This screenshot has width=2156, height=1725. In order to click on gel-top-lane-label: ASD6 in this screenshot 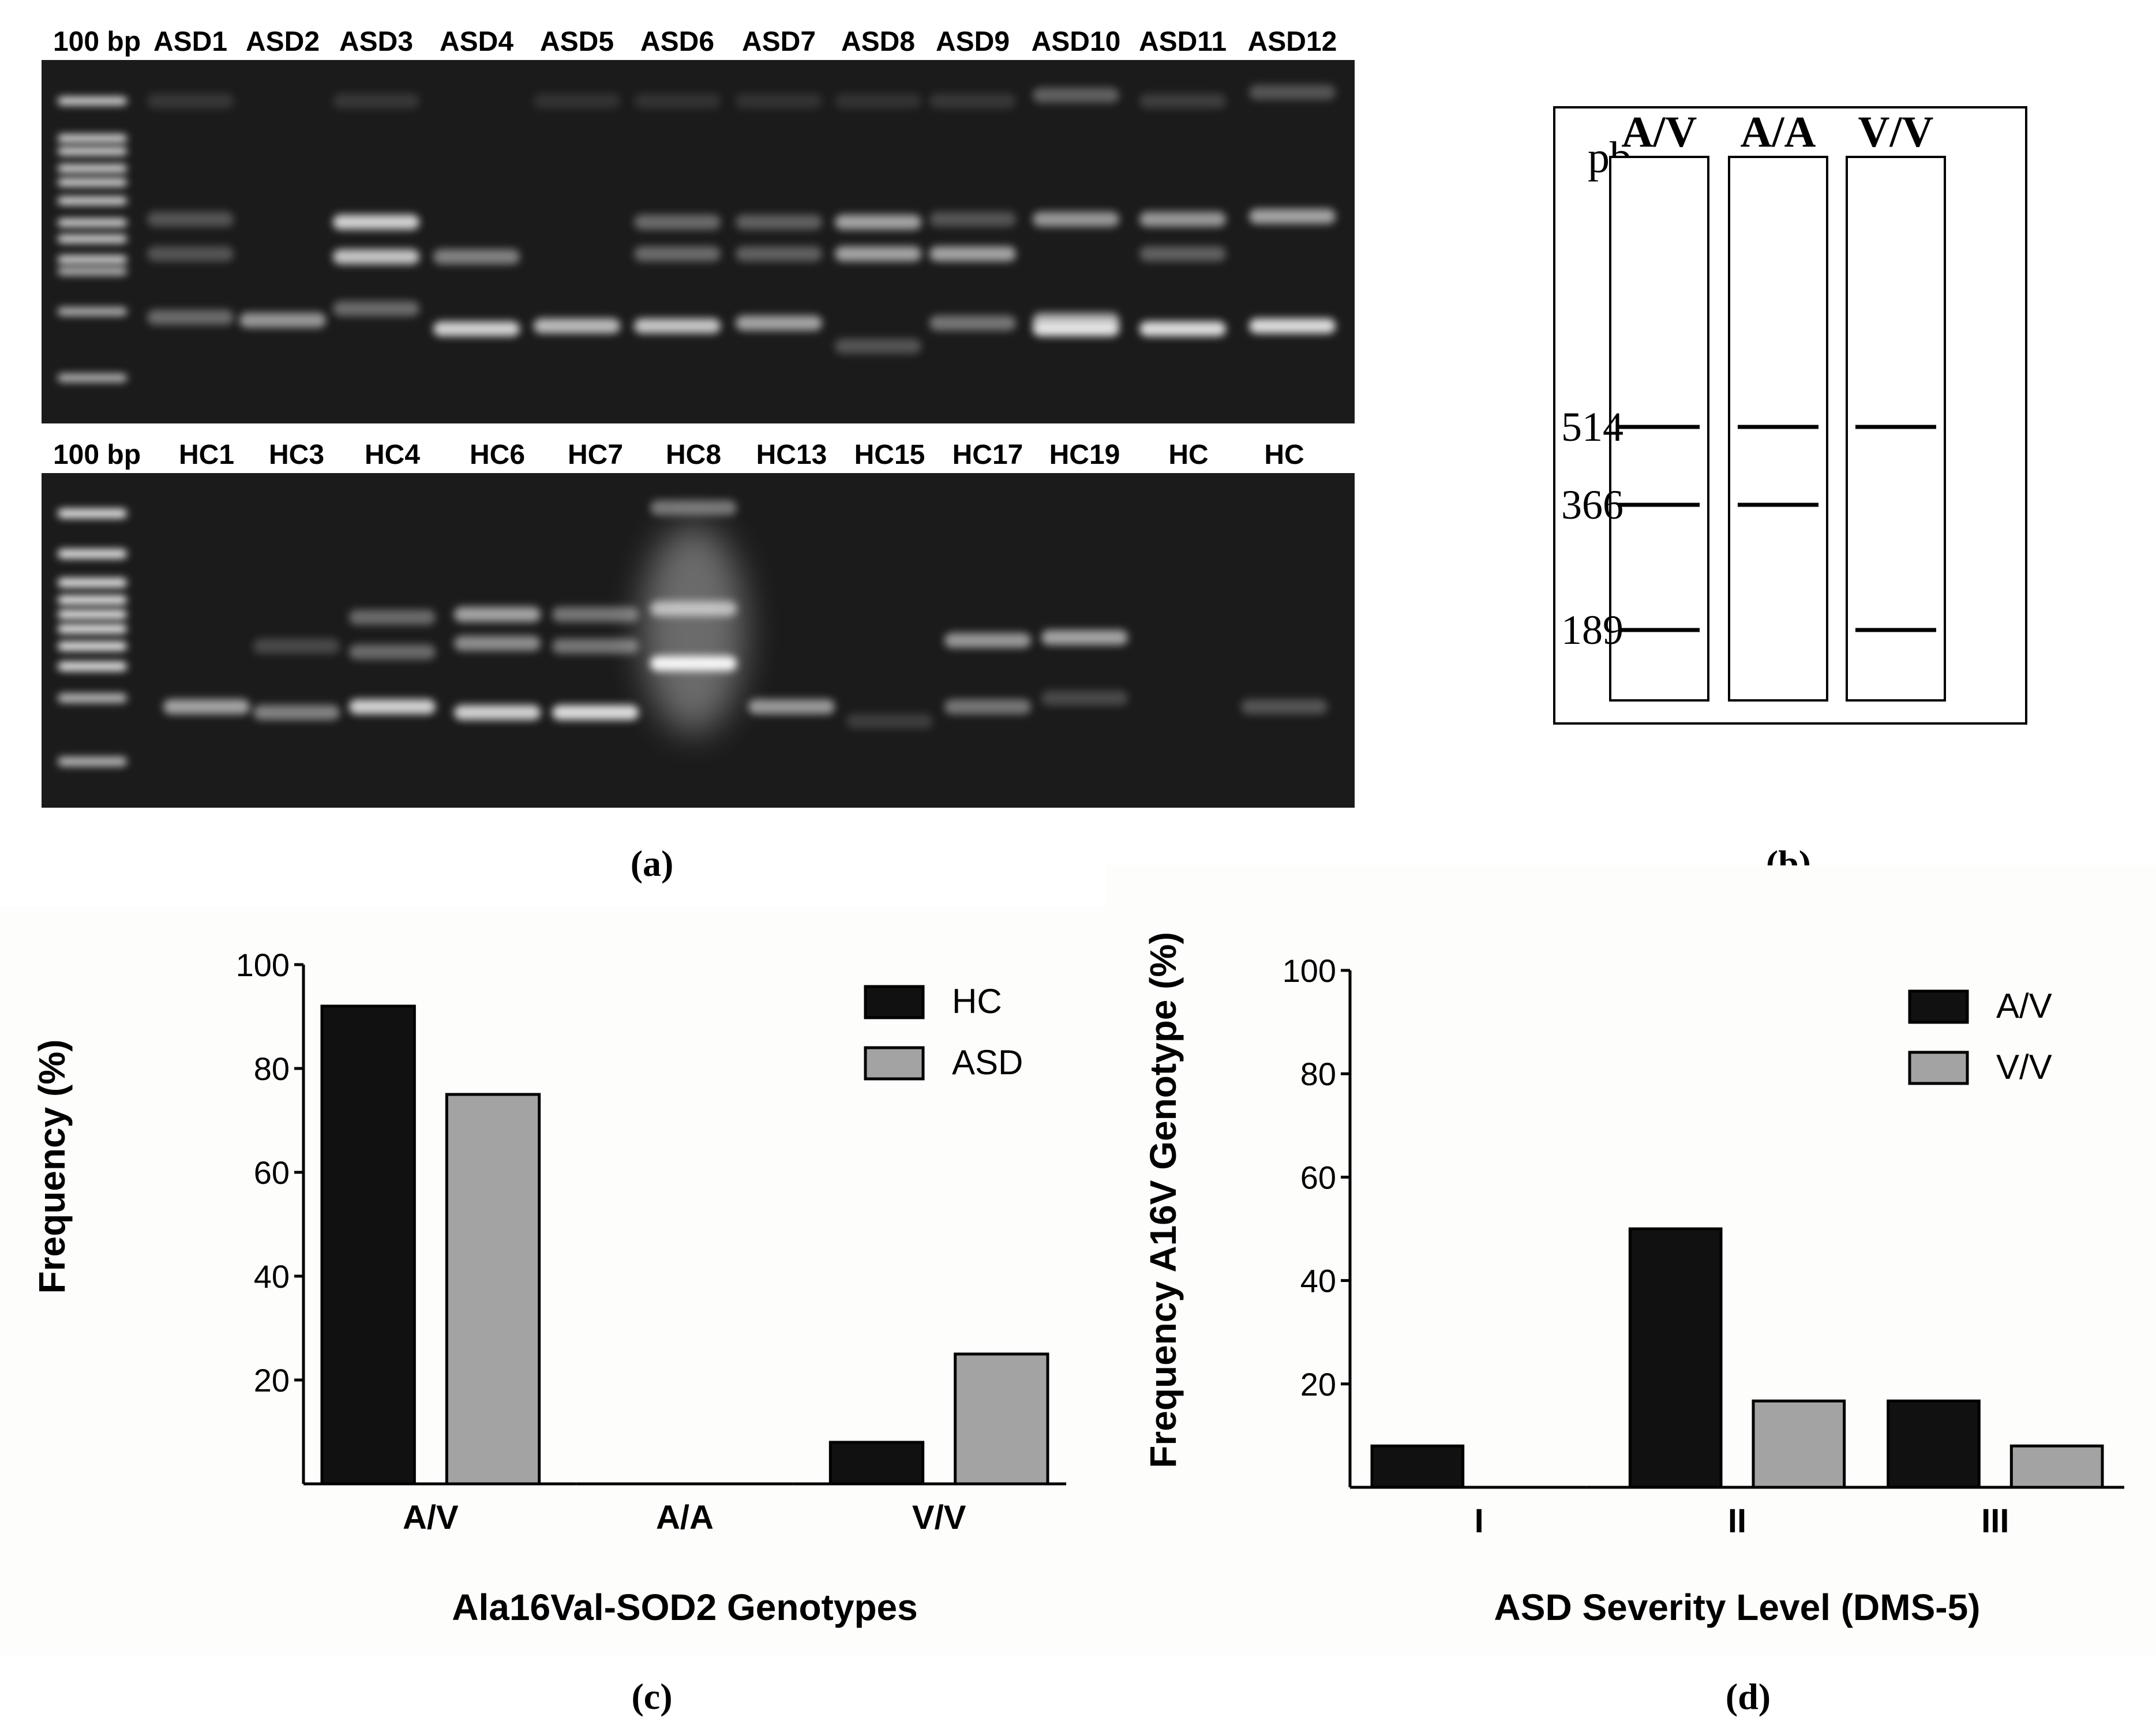, I will do `click(677, 42)`.